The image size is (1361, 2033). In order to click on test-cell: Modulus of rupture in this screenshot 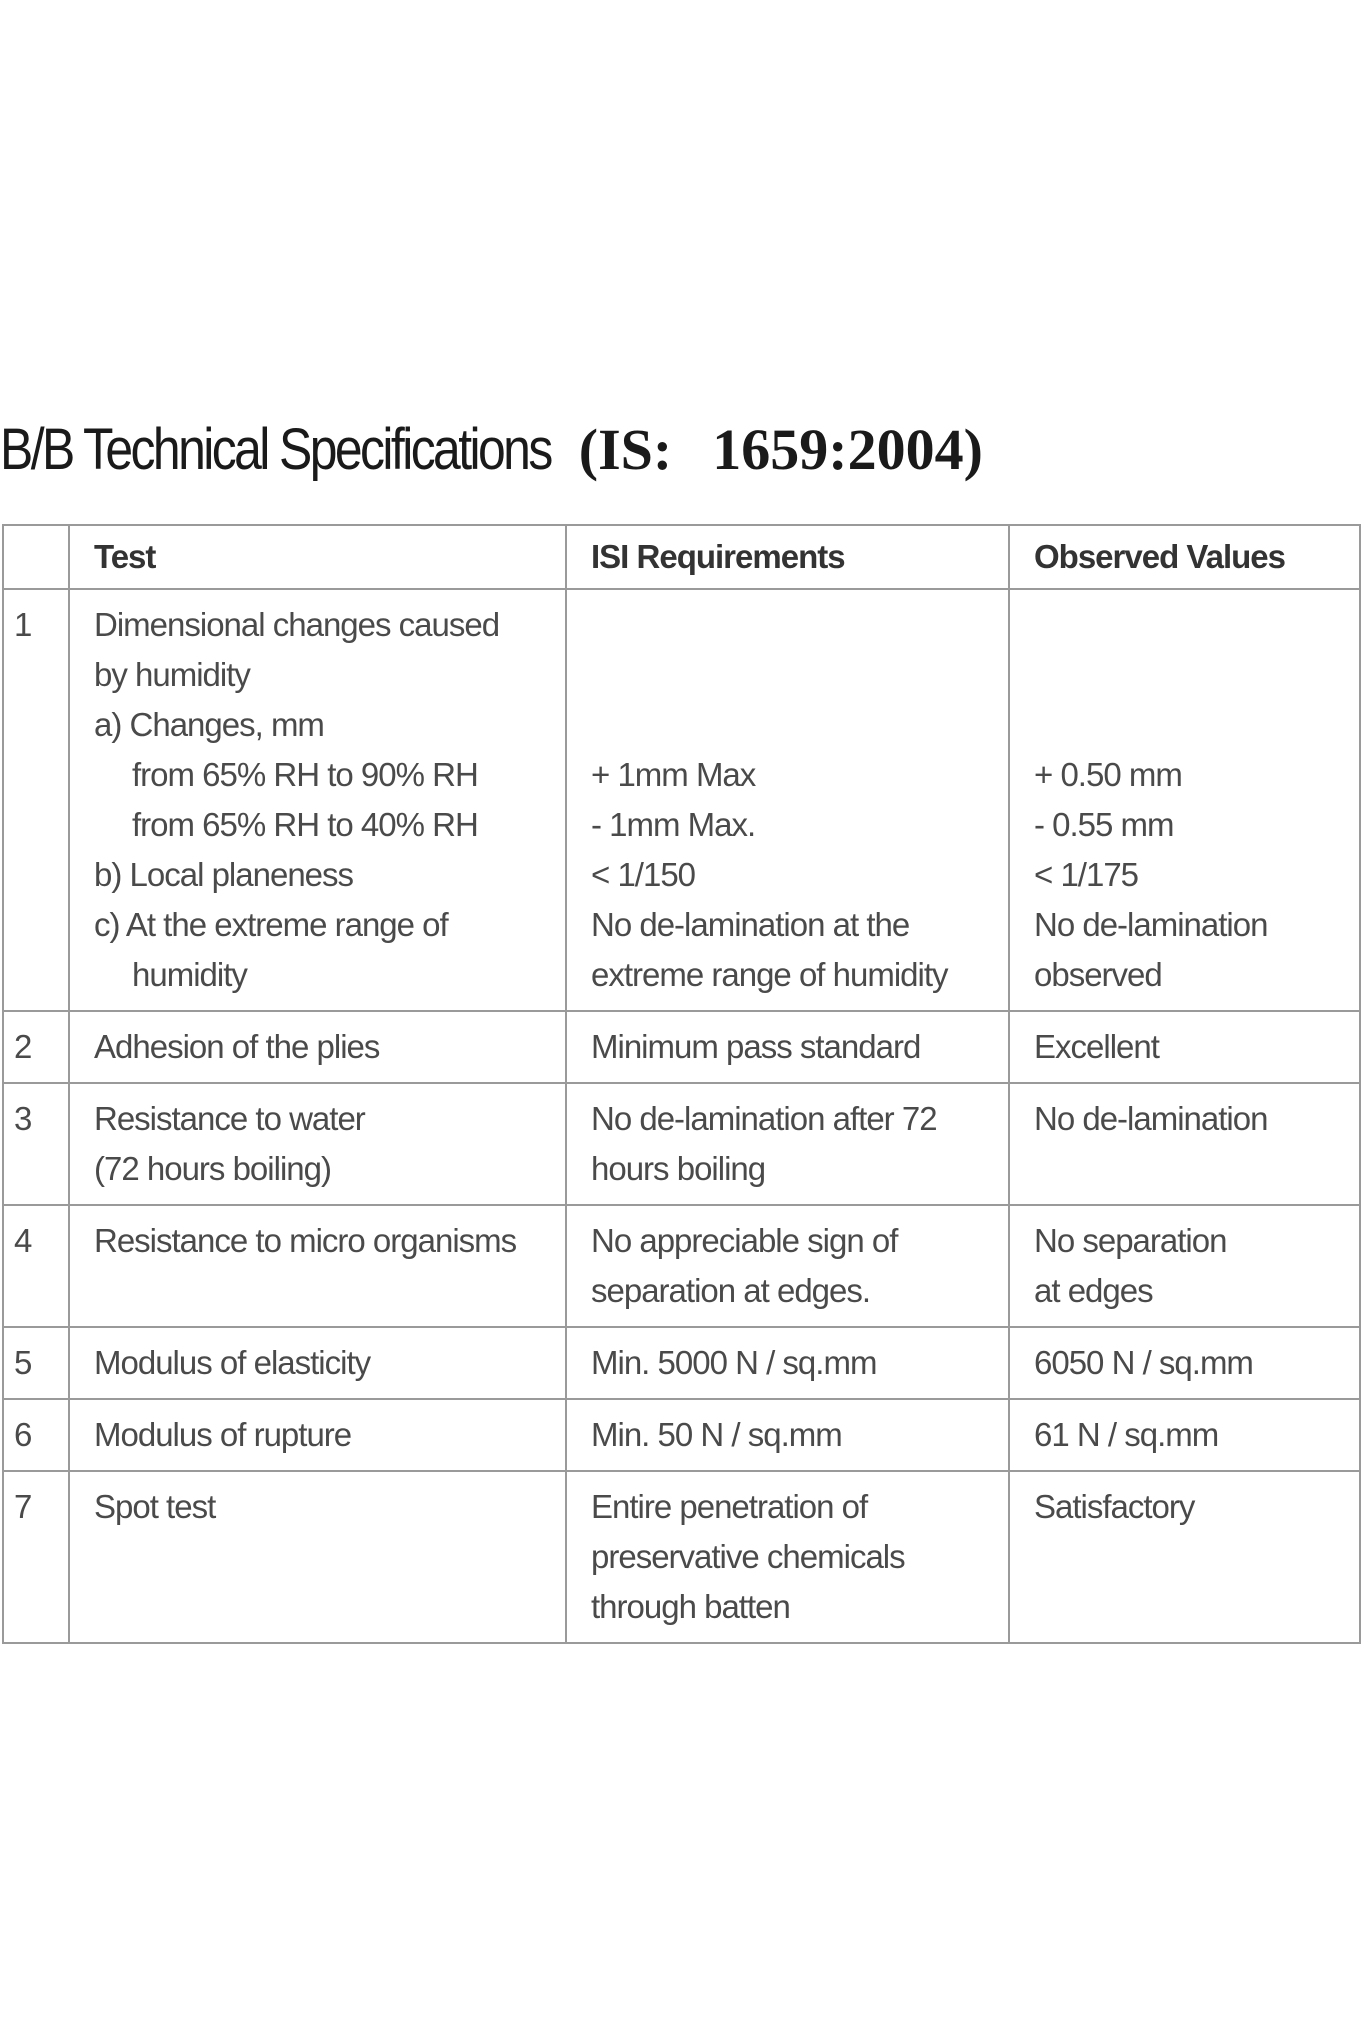, I will do `click(317, 1435)`.